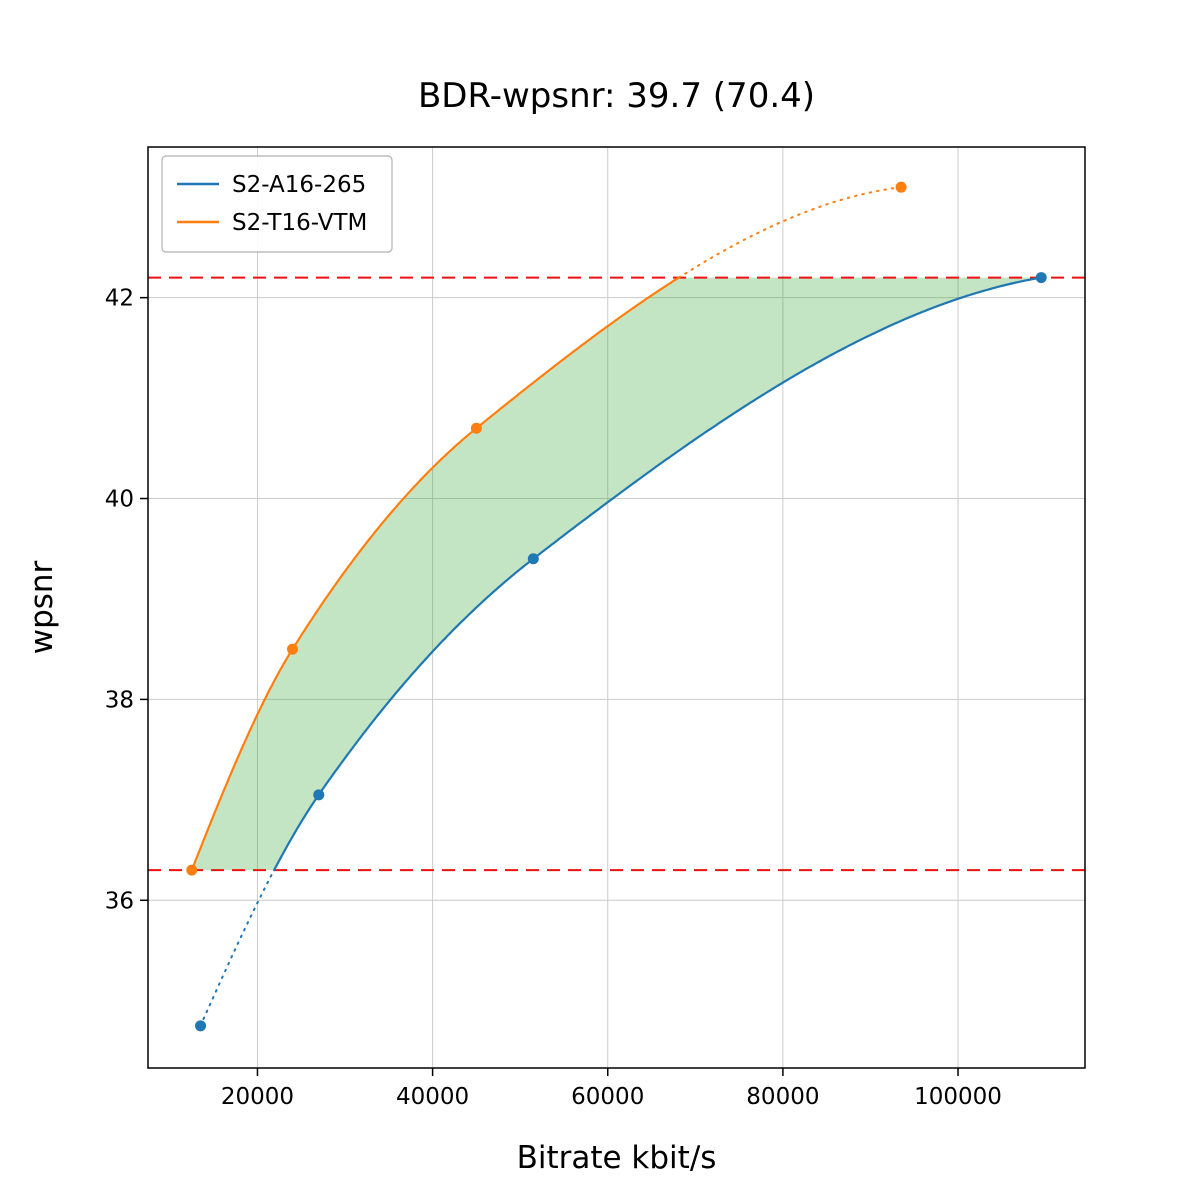 The height and width of the screenshot is (1200, 1200). I want to click on y-tick-label: 40, so click(119, 500).